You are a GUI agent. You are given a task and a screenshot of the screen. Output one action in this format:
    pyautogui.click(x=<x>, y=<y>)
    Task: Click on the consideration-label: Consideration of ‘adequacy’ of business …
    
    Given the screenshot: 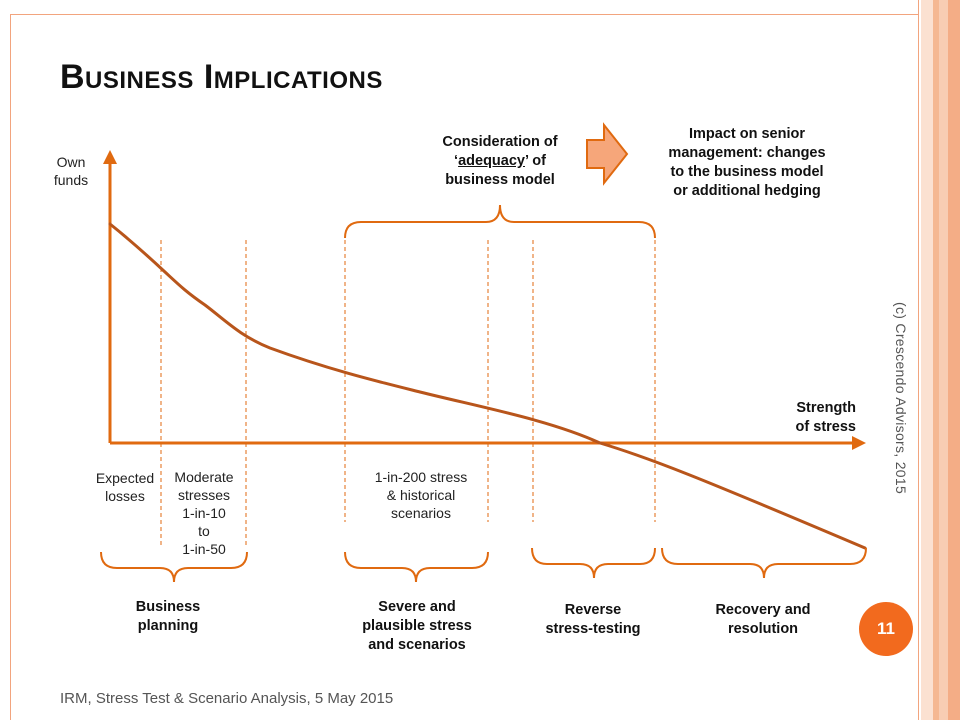 What is the action you would take?
    pyautogui.click(x=500, y=161)
    